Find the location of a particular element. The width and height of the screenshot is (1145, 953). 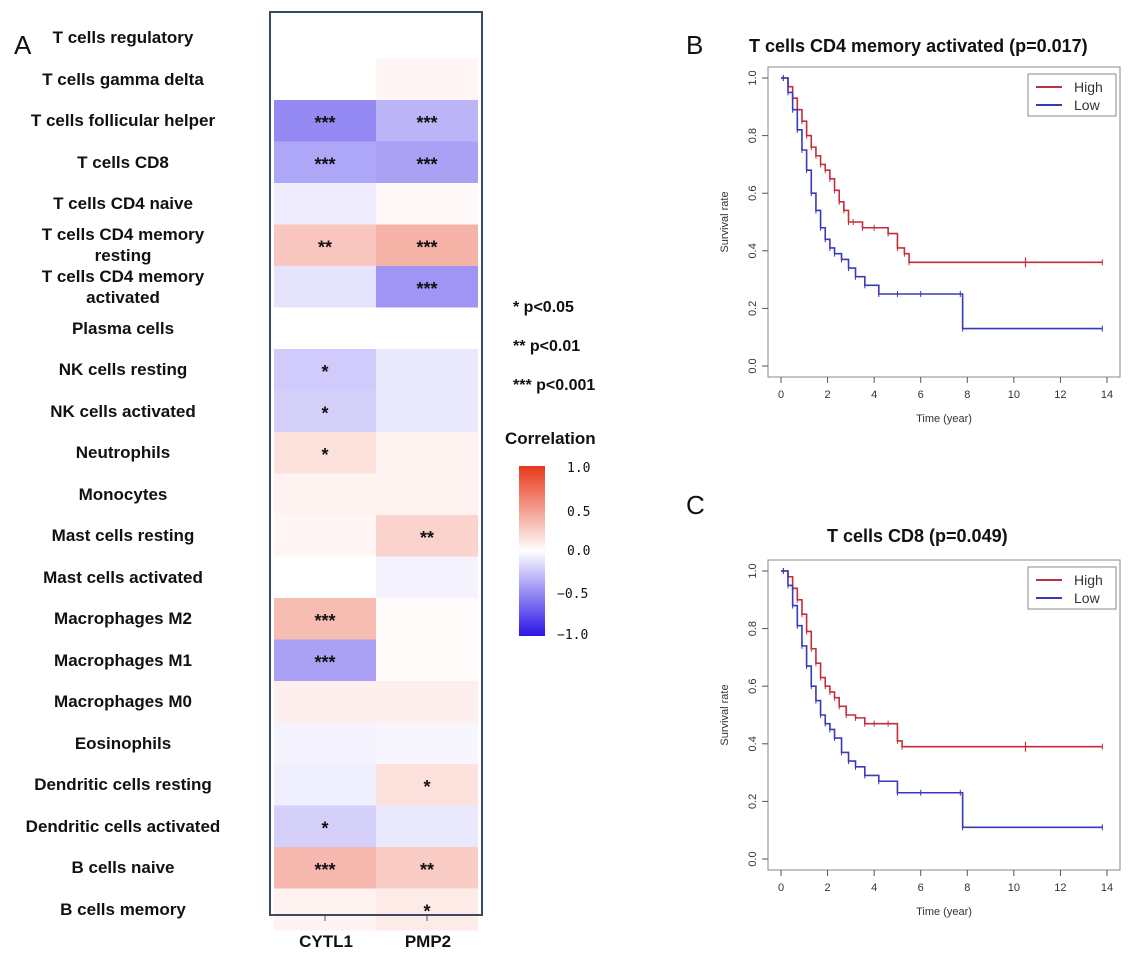

row-label-2: T cells follicular helper is located at coordinates (123, 121).